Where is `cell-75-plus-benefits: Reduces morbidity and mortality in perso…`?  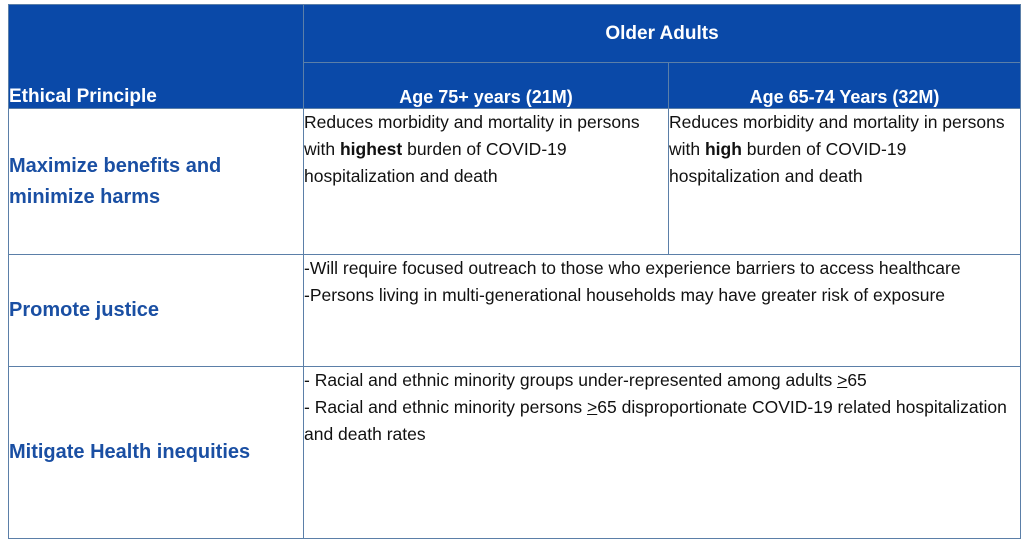 cell-75-plus-benefits: Reduces morbidity and mortality in perso… is located at coordinates (486, 181).